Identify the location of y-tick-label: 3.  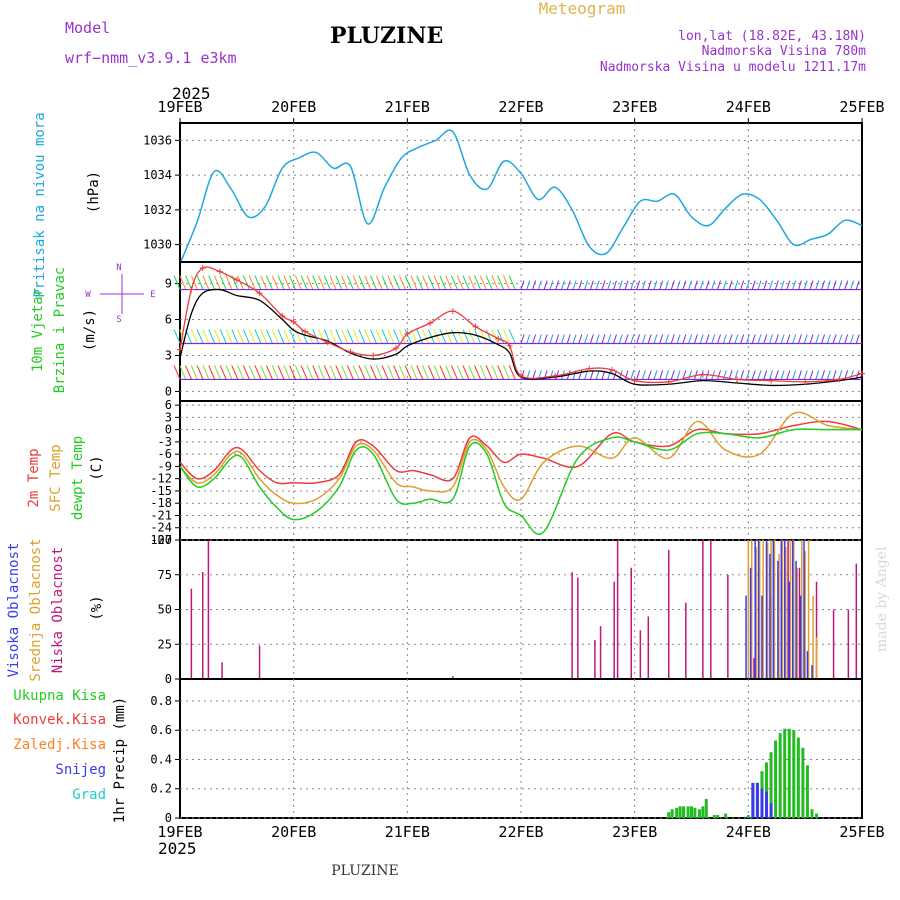
(168, 355).